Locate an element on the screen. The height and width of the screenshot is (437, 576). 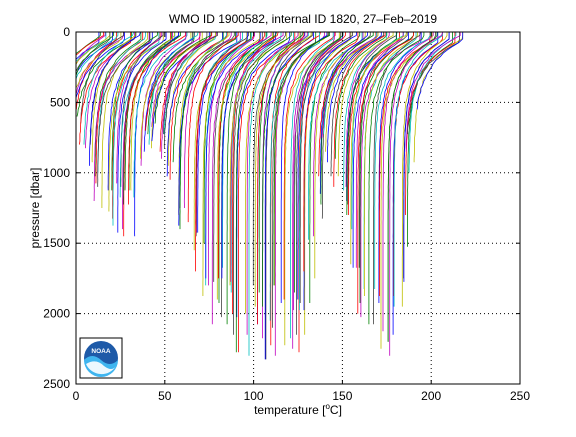
x-tick-label: 250 is located at coordinates (520, 396).